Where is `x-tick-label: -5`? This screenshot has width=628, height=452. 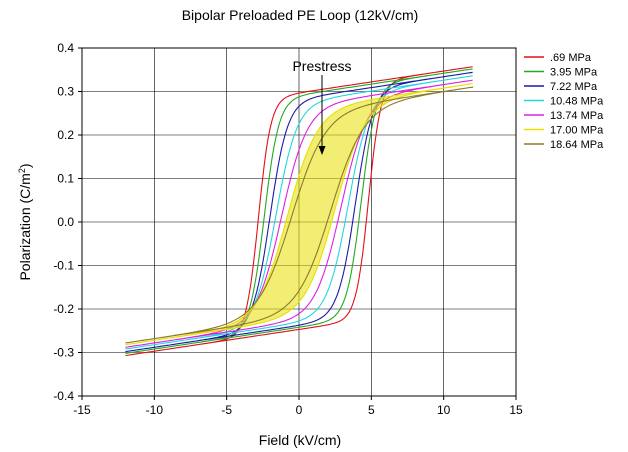 x-tick-label: -5 is located at coordinates (226, 410).